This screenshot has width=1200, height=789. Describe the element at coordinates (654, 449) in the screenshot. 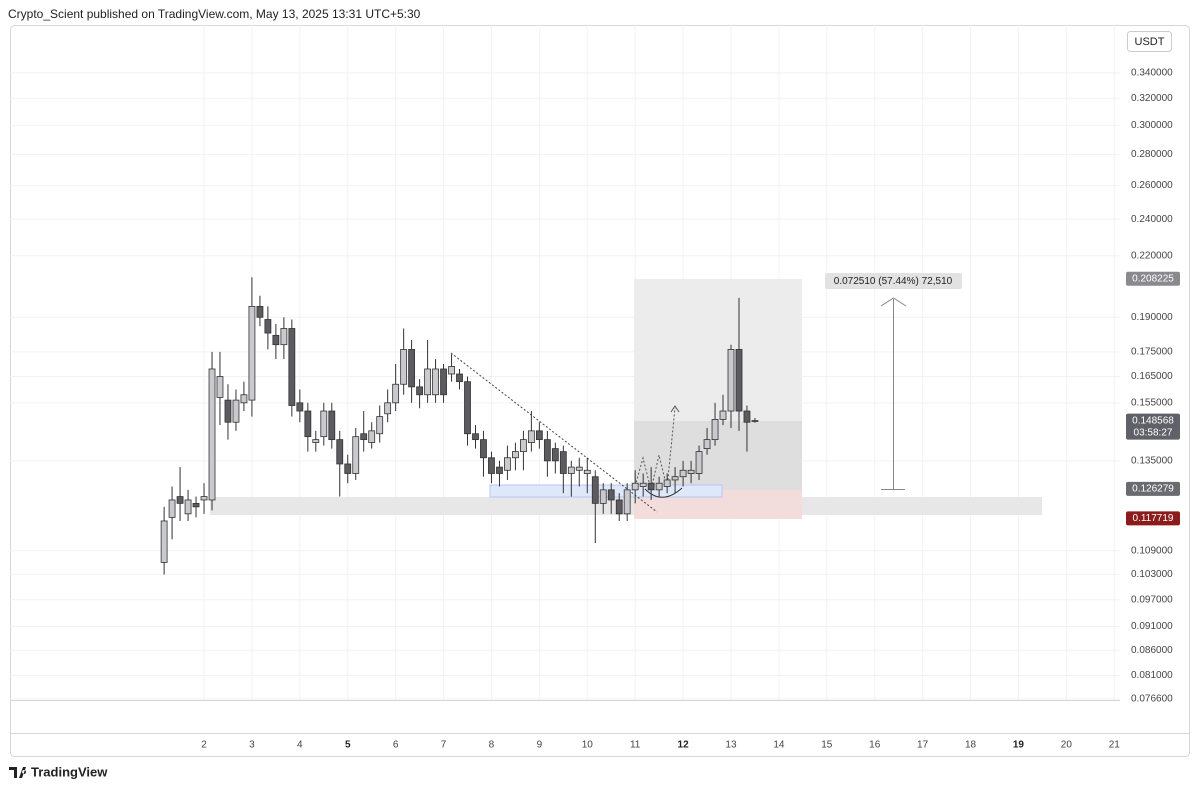

I see `projection-path` at that location.